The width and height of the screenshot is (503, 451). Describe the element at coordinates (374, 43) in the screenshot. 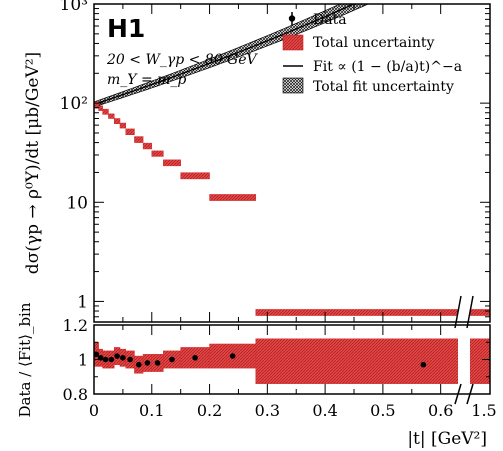

I see `legend-label-total-uncertainty: Total uncertainty` at that location.